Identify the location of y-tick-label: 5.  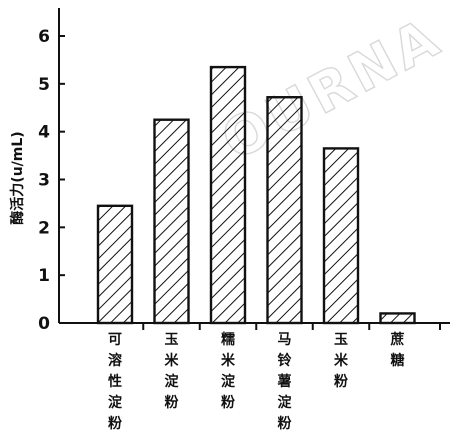
(44, 85).